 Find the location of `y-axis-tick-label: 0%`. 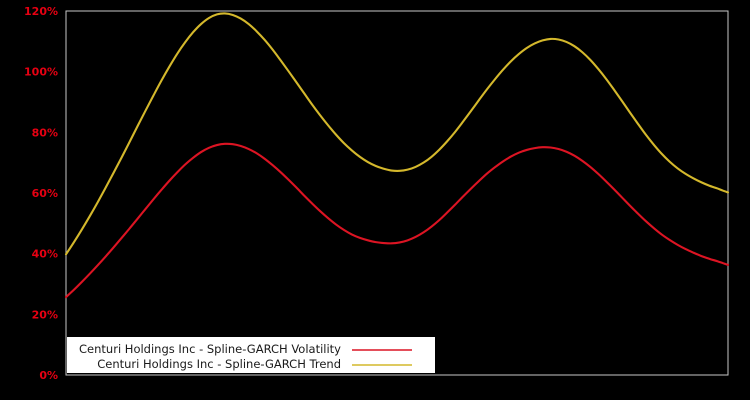

y-axis-tick-label: 0% is located at coordinates (48, 375).